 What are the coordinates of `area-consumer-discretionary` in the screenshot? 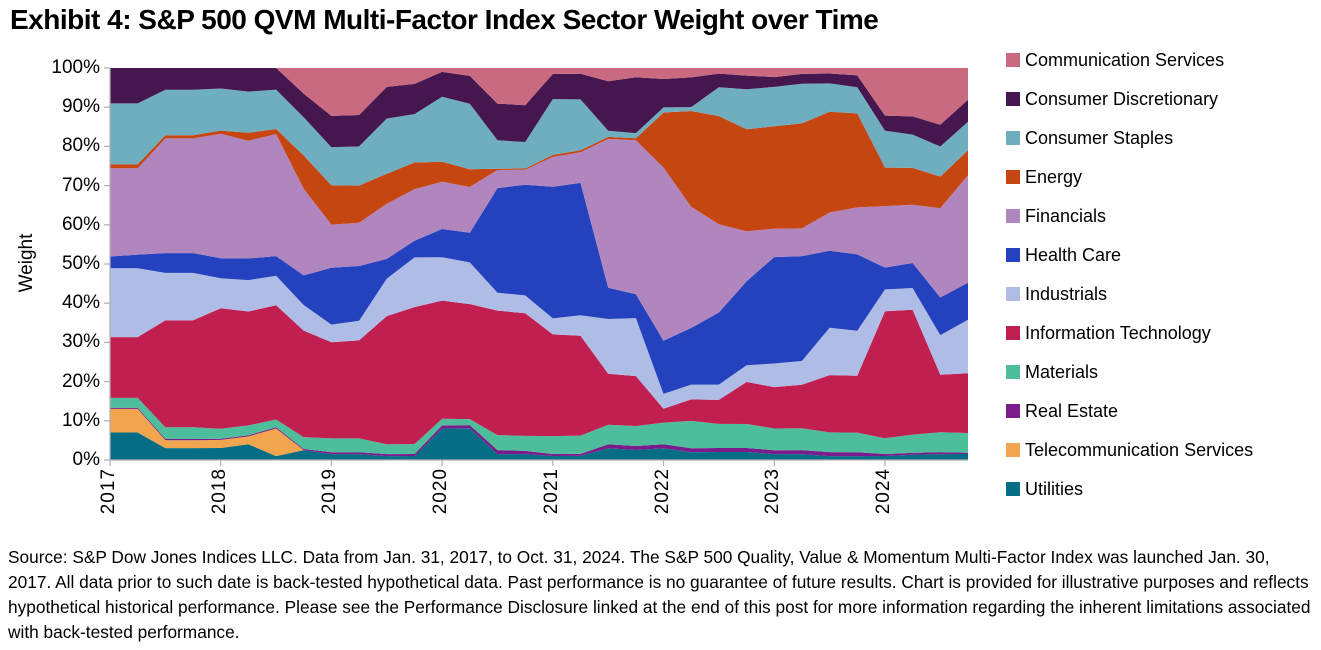 It's located at (539, 108).